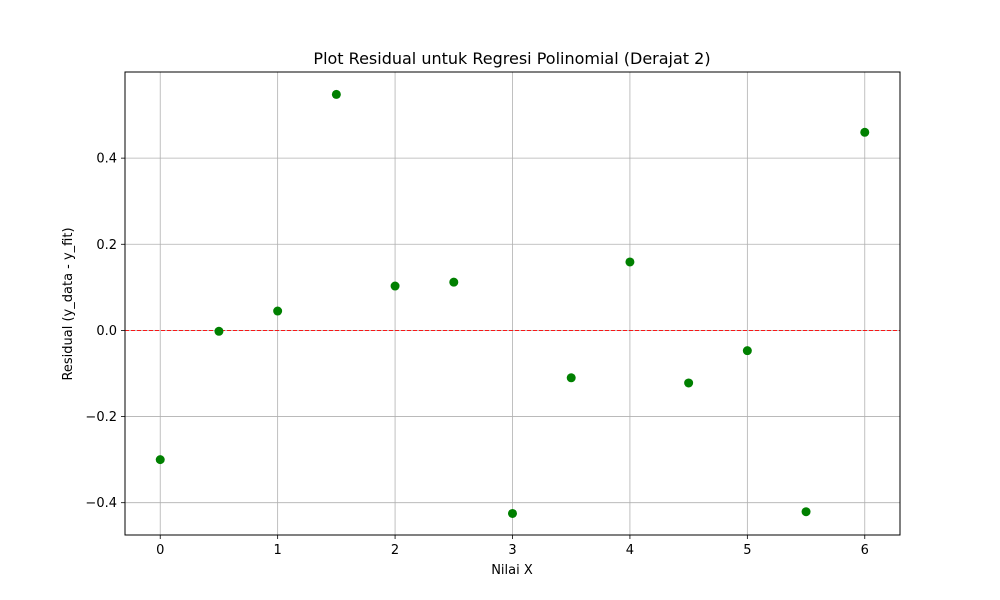 The width and height of the screenshot is (1000, 600). I want to click on y-tick-label: 0.0, so click(106, 331).